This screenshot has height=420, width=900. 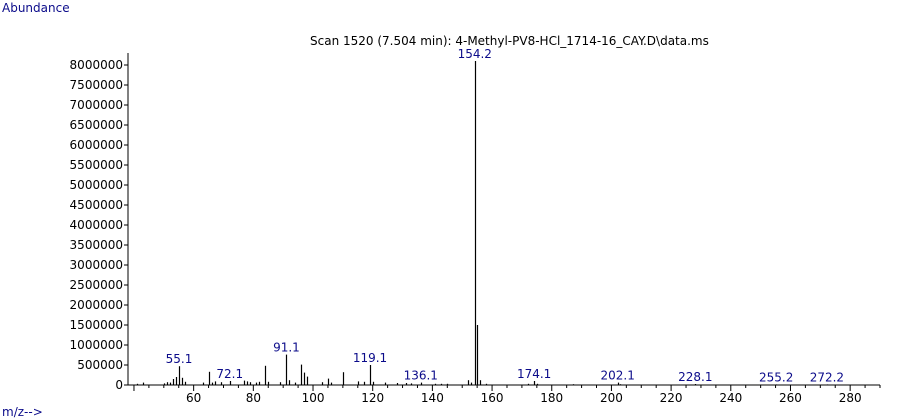 I want to click on x-axis-ticks: 60 80 100 120 140 160 180 200 220 240 260 280, so click(x=507, y=395).